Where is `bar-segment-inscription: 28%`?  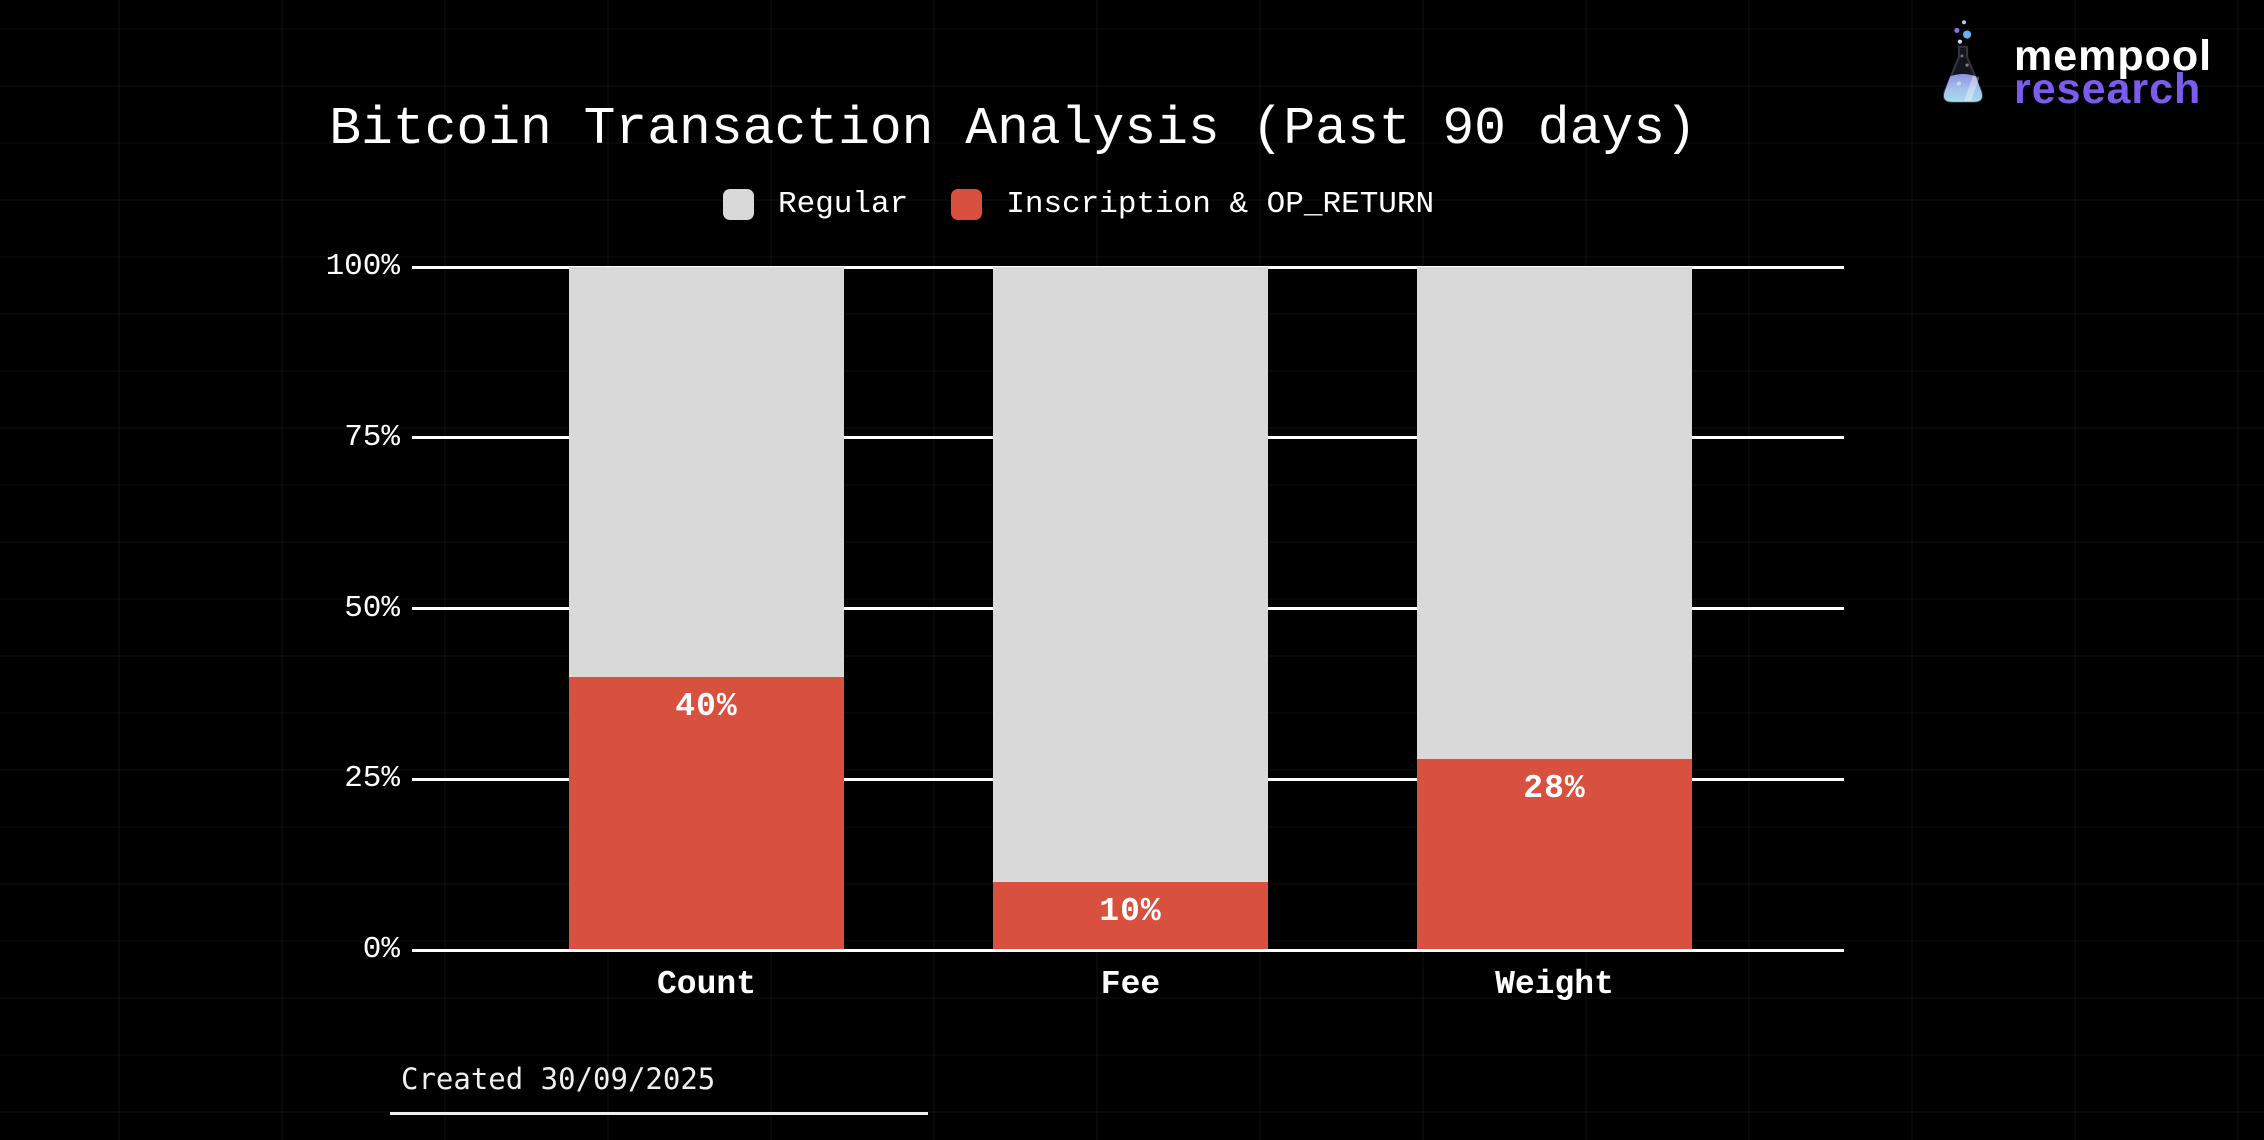
bar-segment-inscription: 28% is located at coordinates (1554, 854).